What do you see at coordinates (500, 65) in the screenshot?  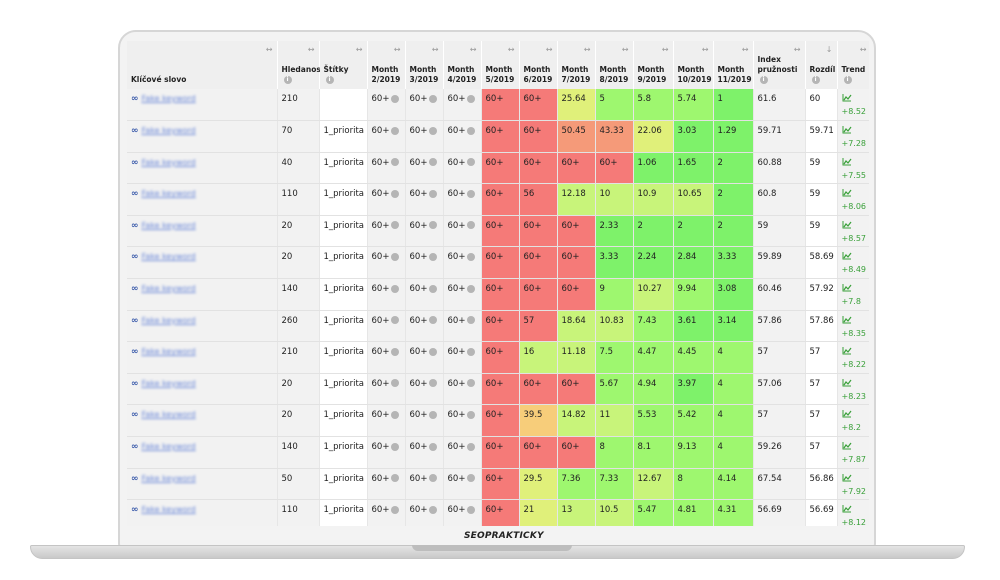 I see `header-month-m5: ↔ Month 5/2019` at bounding box center [500, 65].